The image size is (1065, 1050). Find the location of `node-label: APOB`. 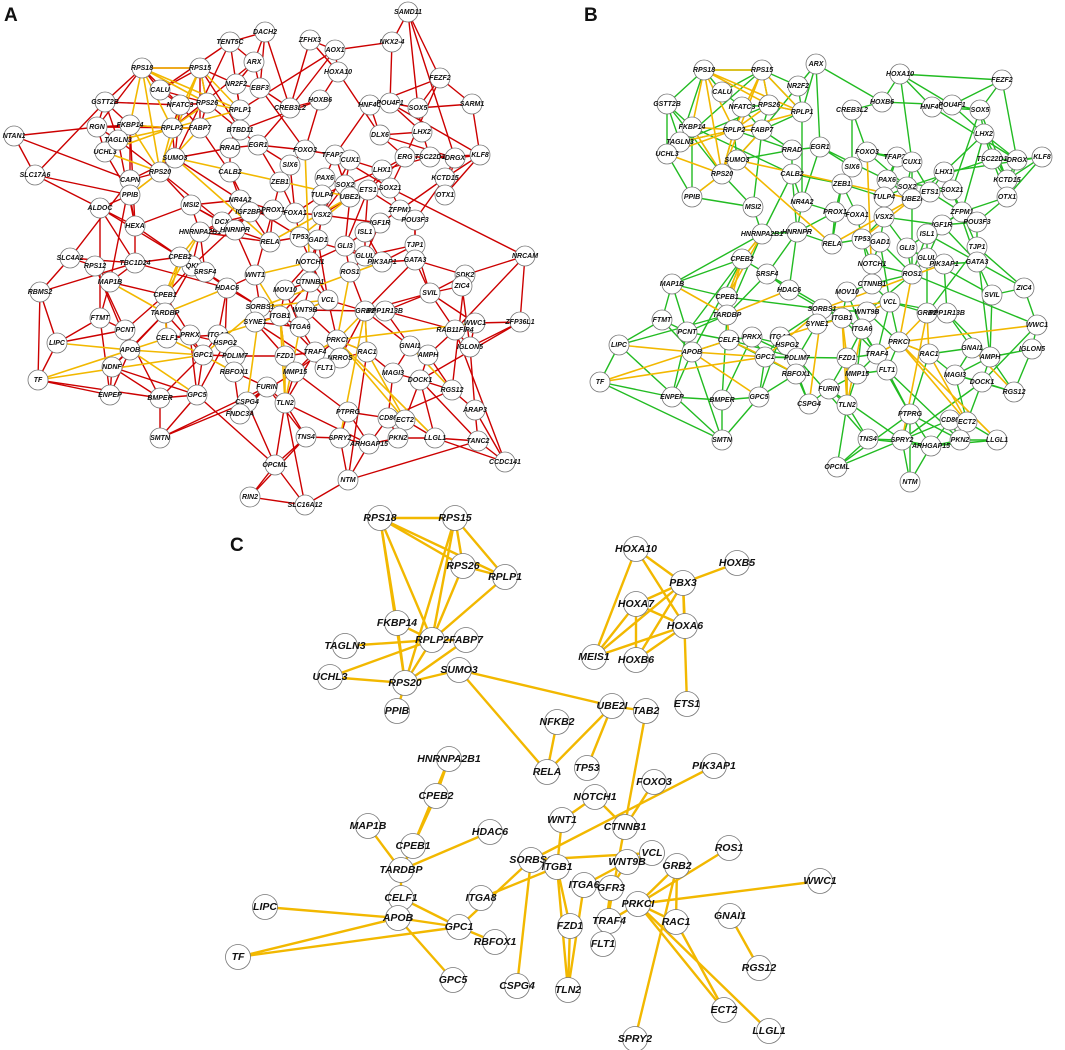

node-label: APOB is located at coordinates (691, 352).